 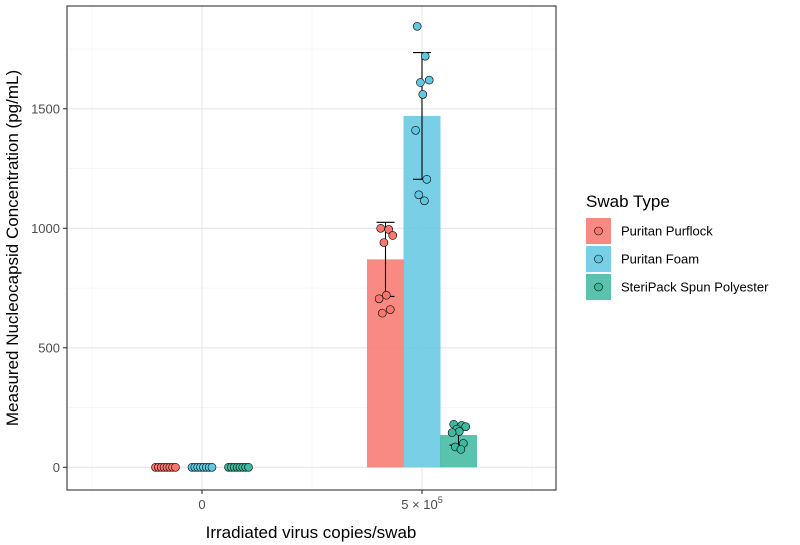 What do you see at coordinates (695, 287) in the screenshot?
I see `legend-label-2: SteriPack Spun Polyester` at bounding box center [695, 287].